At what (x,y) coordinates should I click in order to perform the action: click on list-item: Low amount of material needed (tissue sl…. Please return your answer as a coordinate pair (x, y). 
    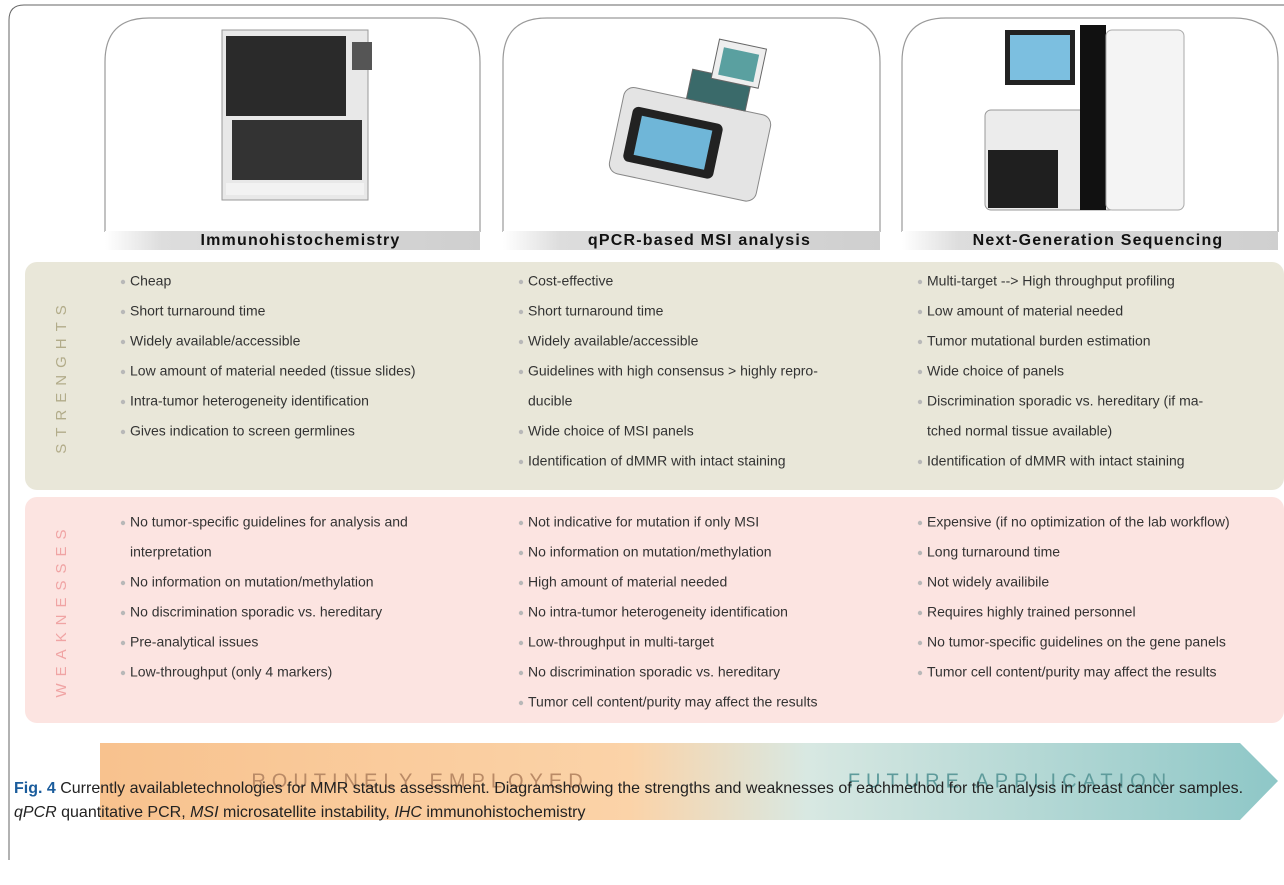
    Looking at the image, I should click on (273, 371).